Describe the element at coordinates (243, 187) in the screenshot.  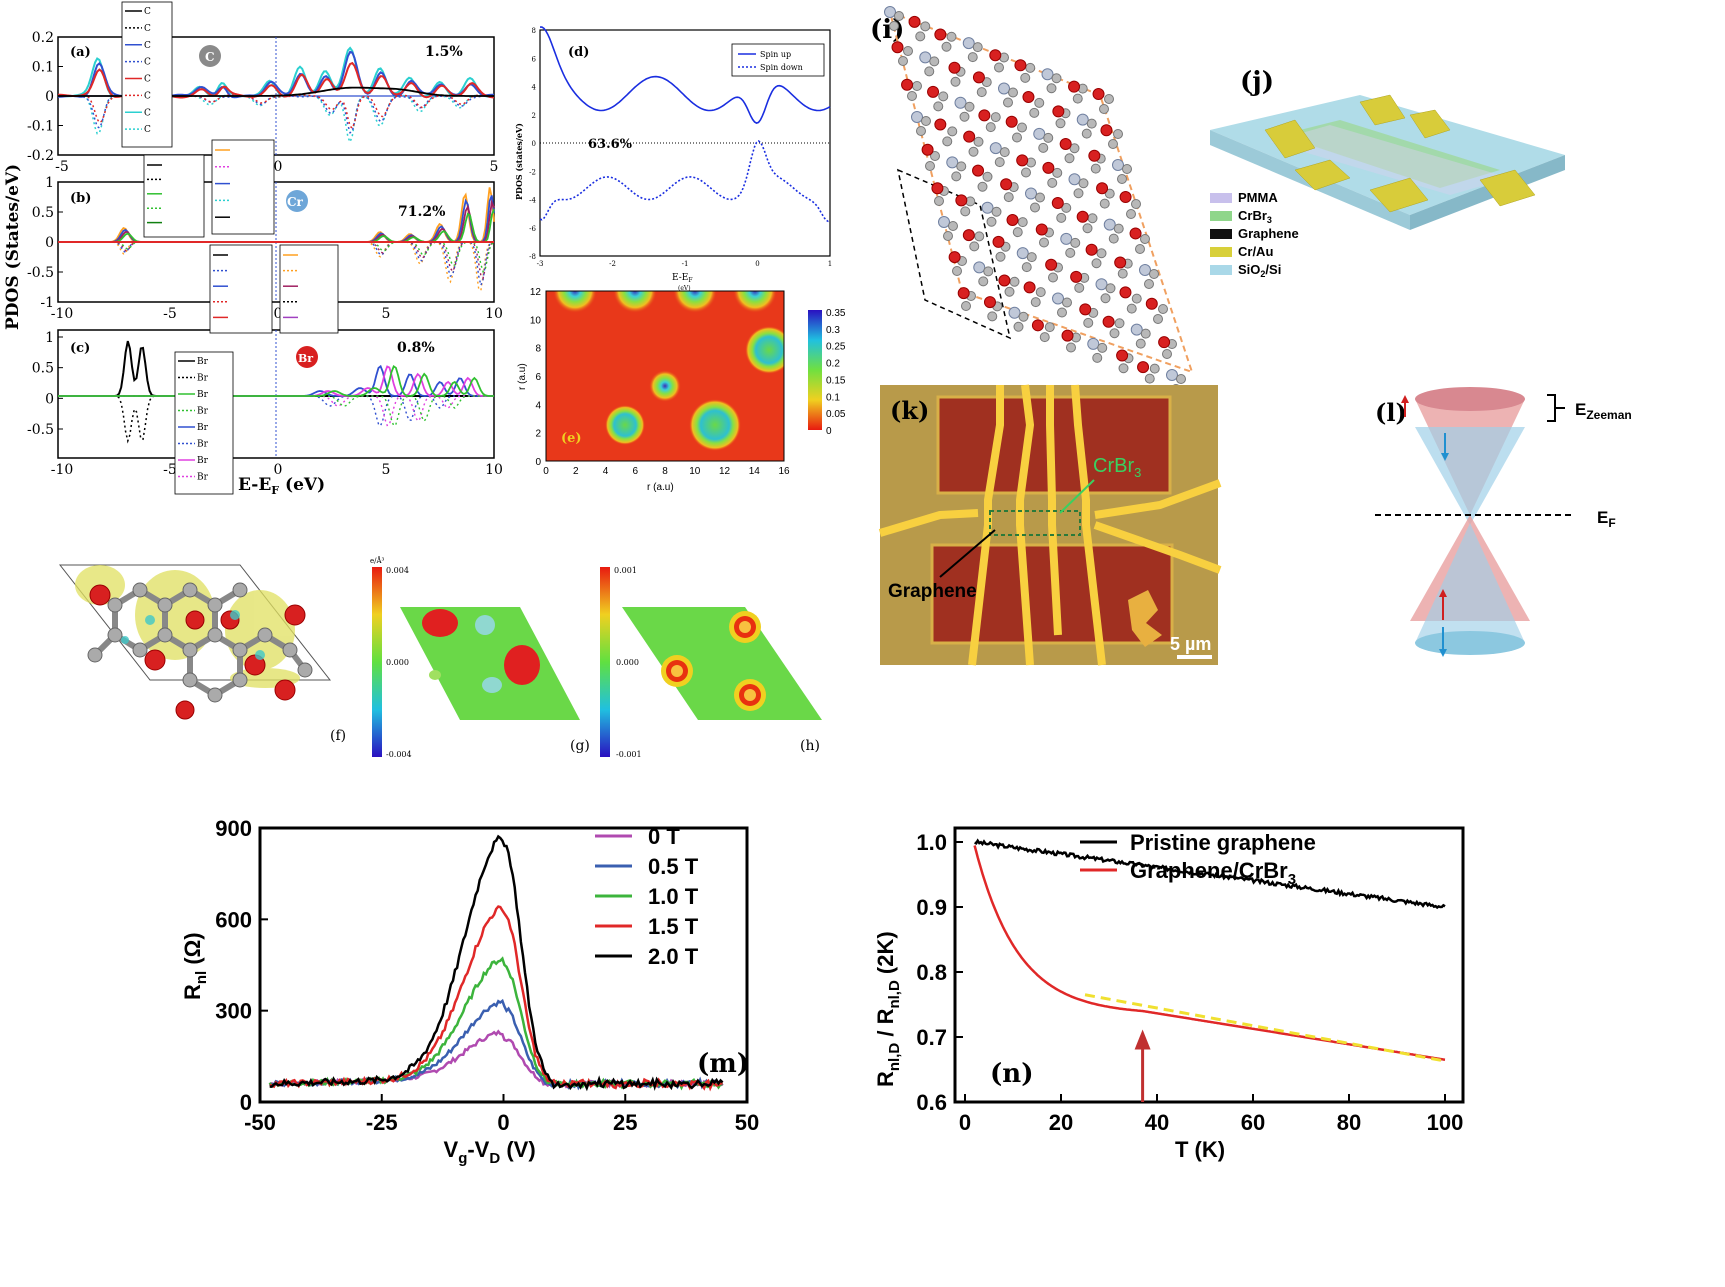
I see `panel-b-legend-p` at that location.